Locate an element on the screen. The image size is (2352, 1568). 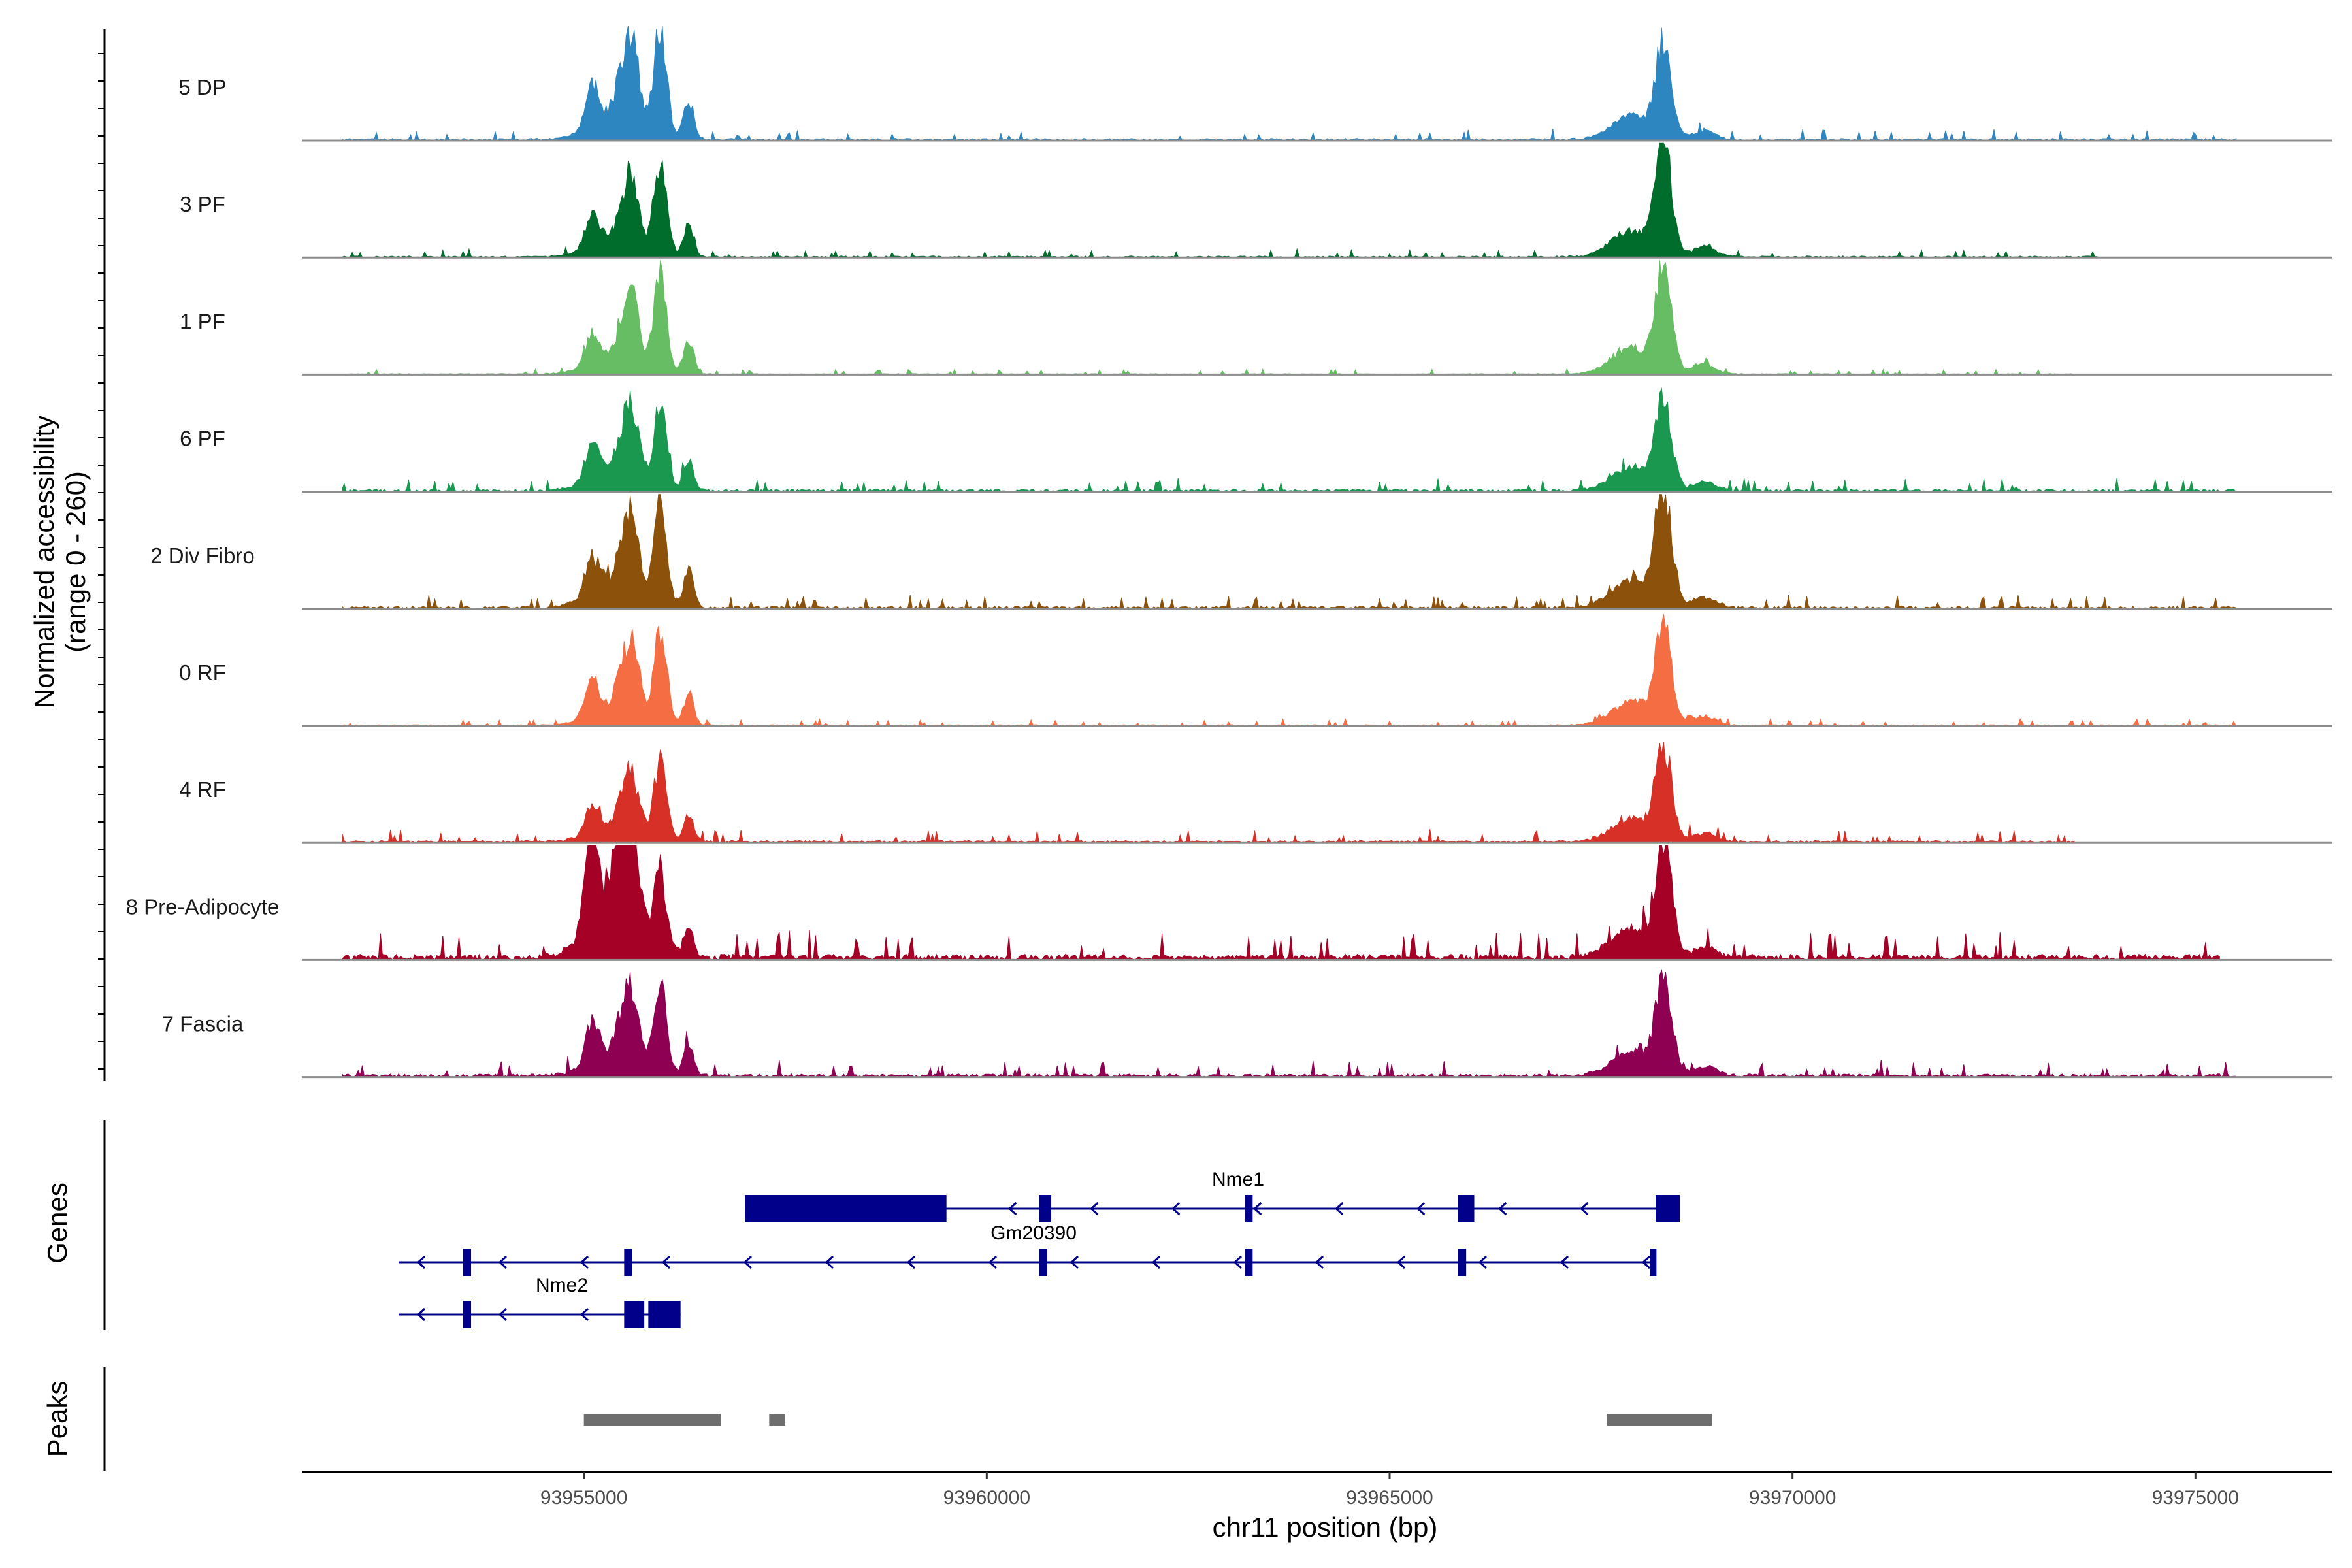
x-axis-title: chr11 position (bp) is located at coordinates (1325, 1527).